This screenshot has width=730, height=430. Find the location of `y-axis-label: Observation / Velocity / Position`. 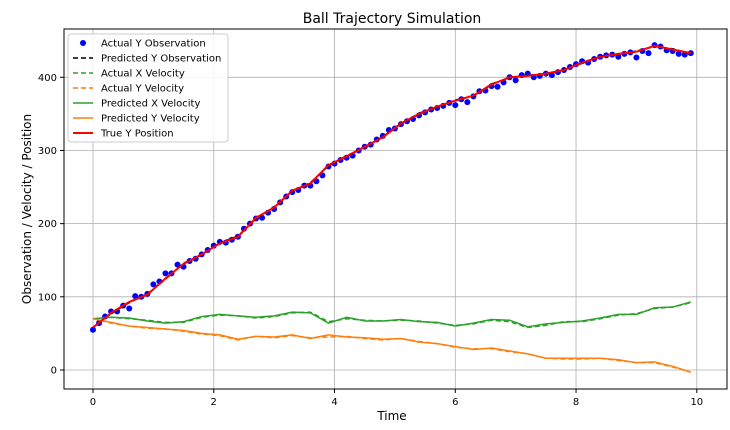

y-axis-label: Observation / Velocity / Position is located at coordinates (27, 209).